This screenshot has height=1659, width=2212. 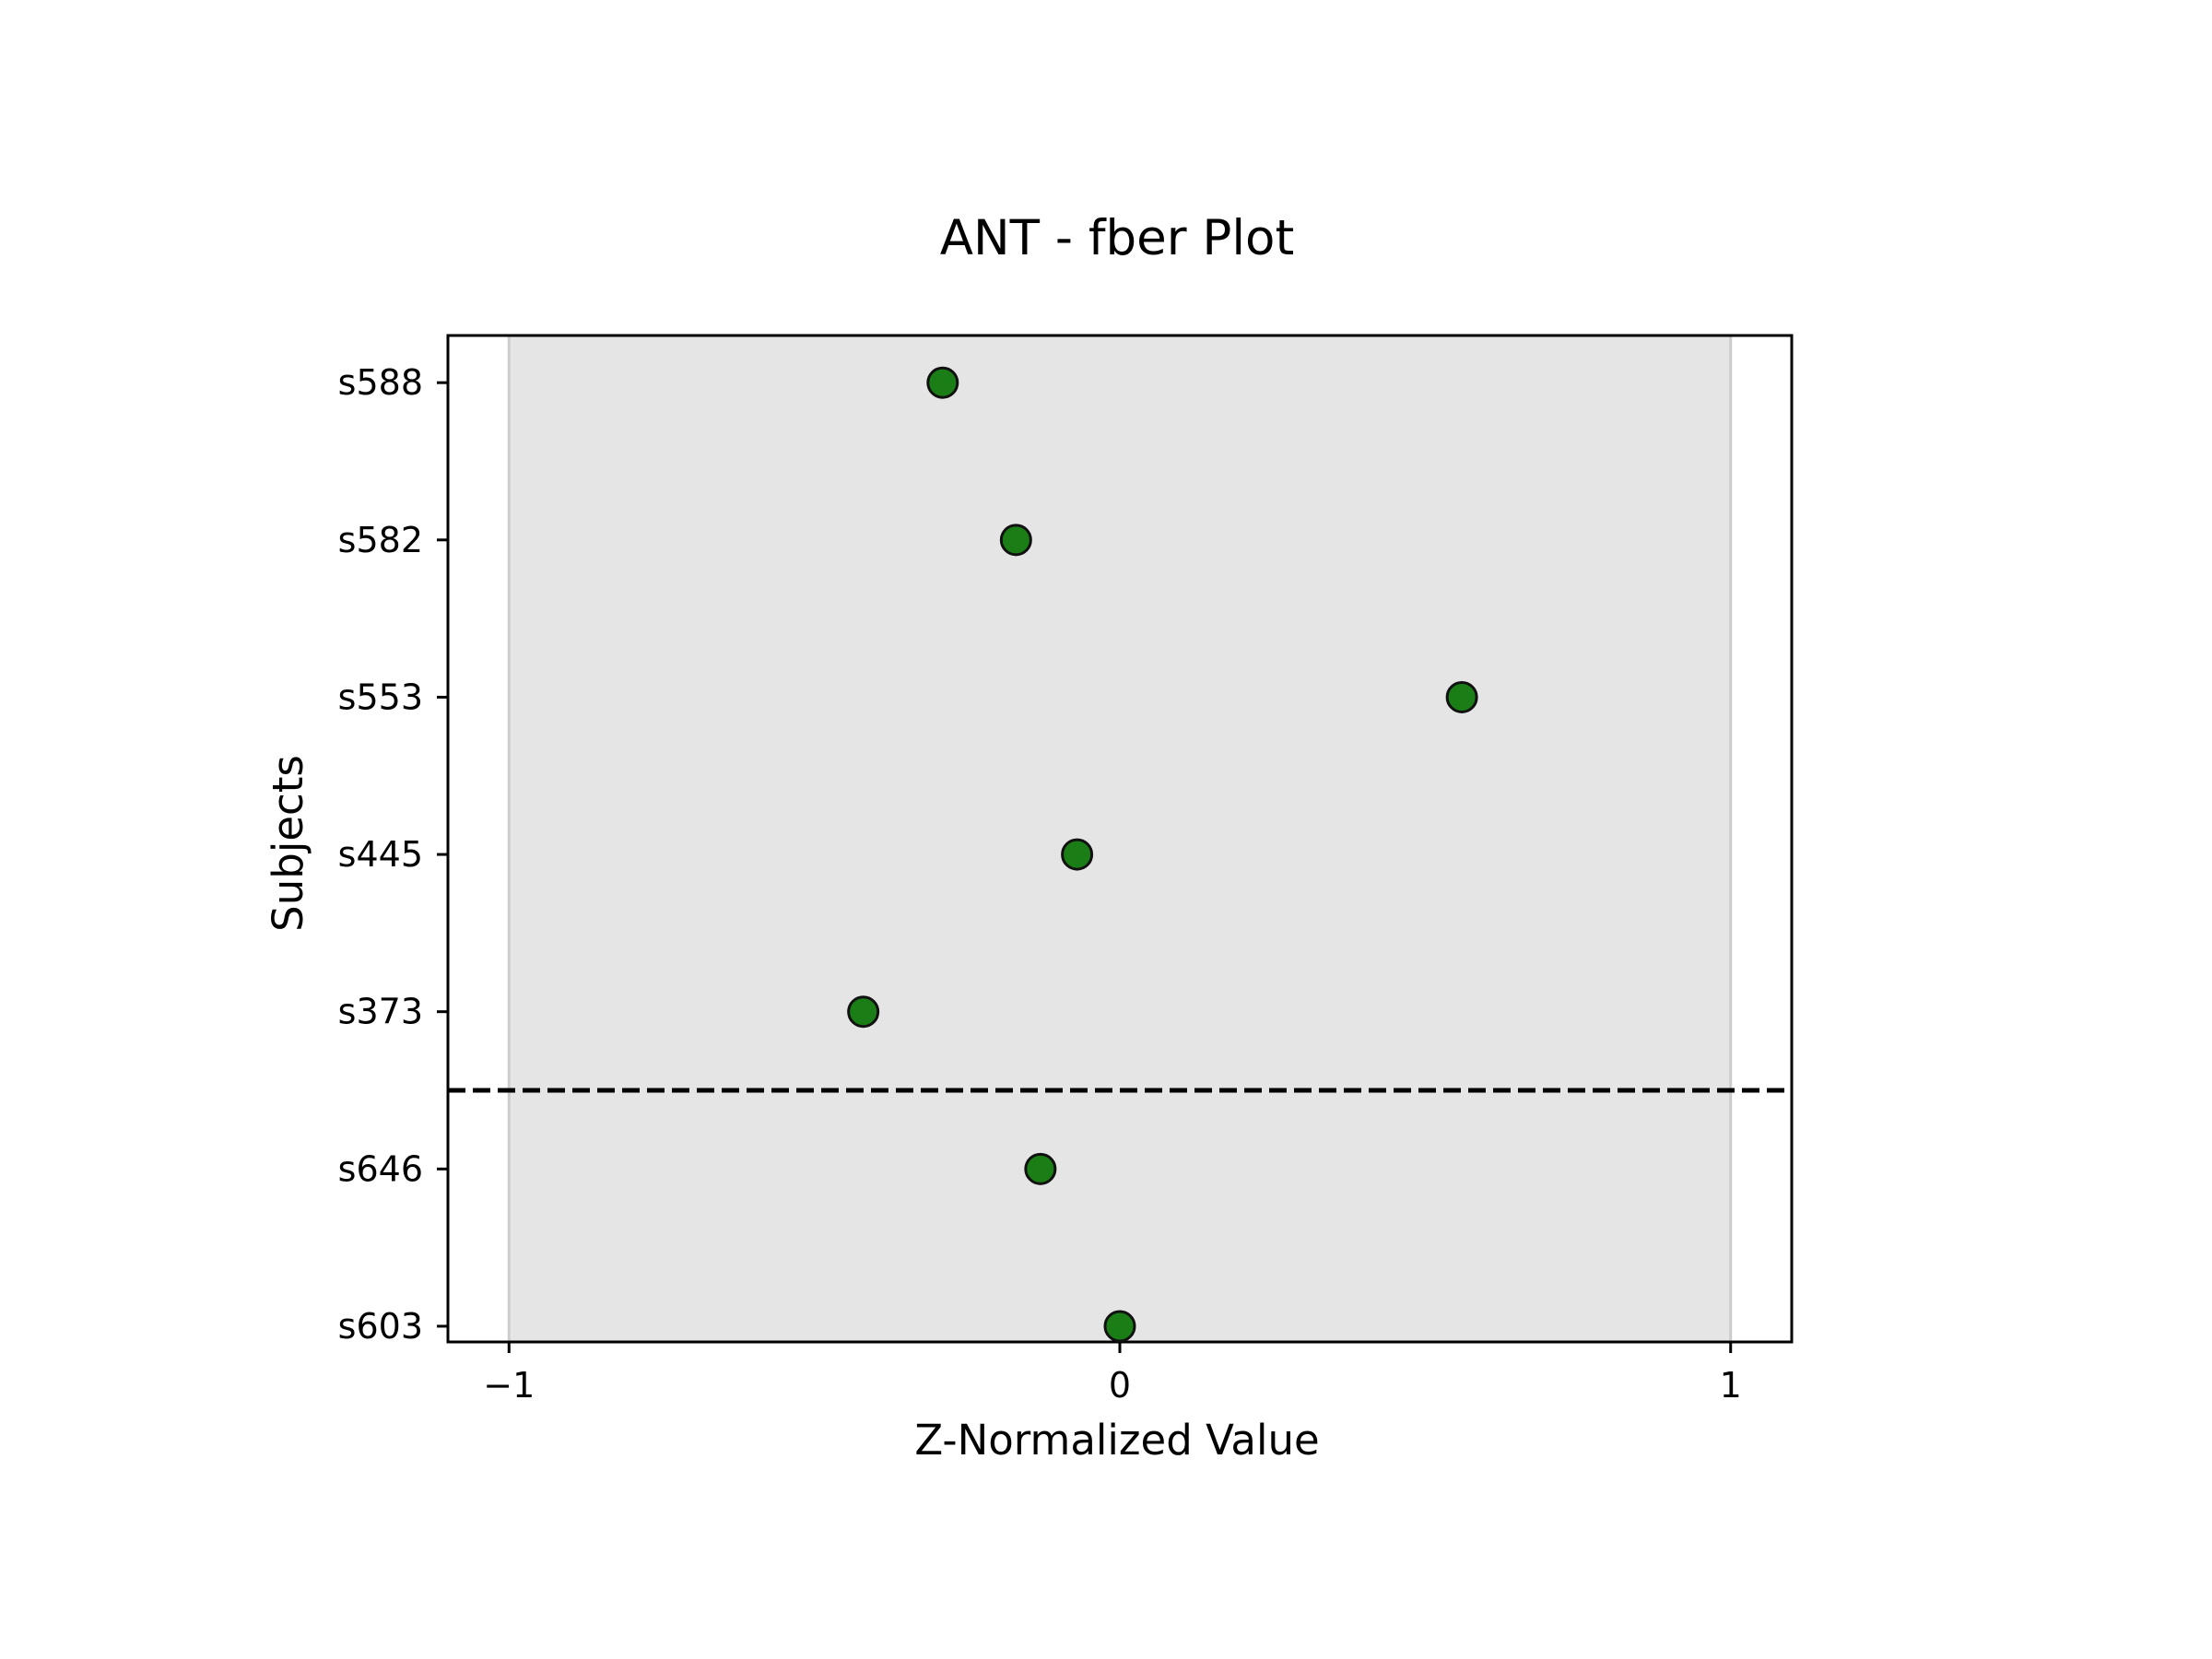 I want to click on y-tick-label: s588, so click(x=380, y=382).